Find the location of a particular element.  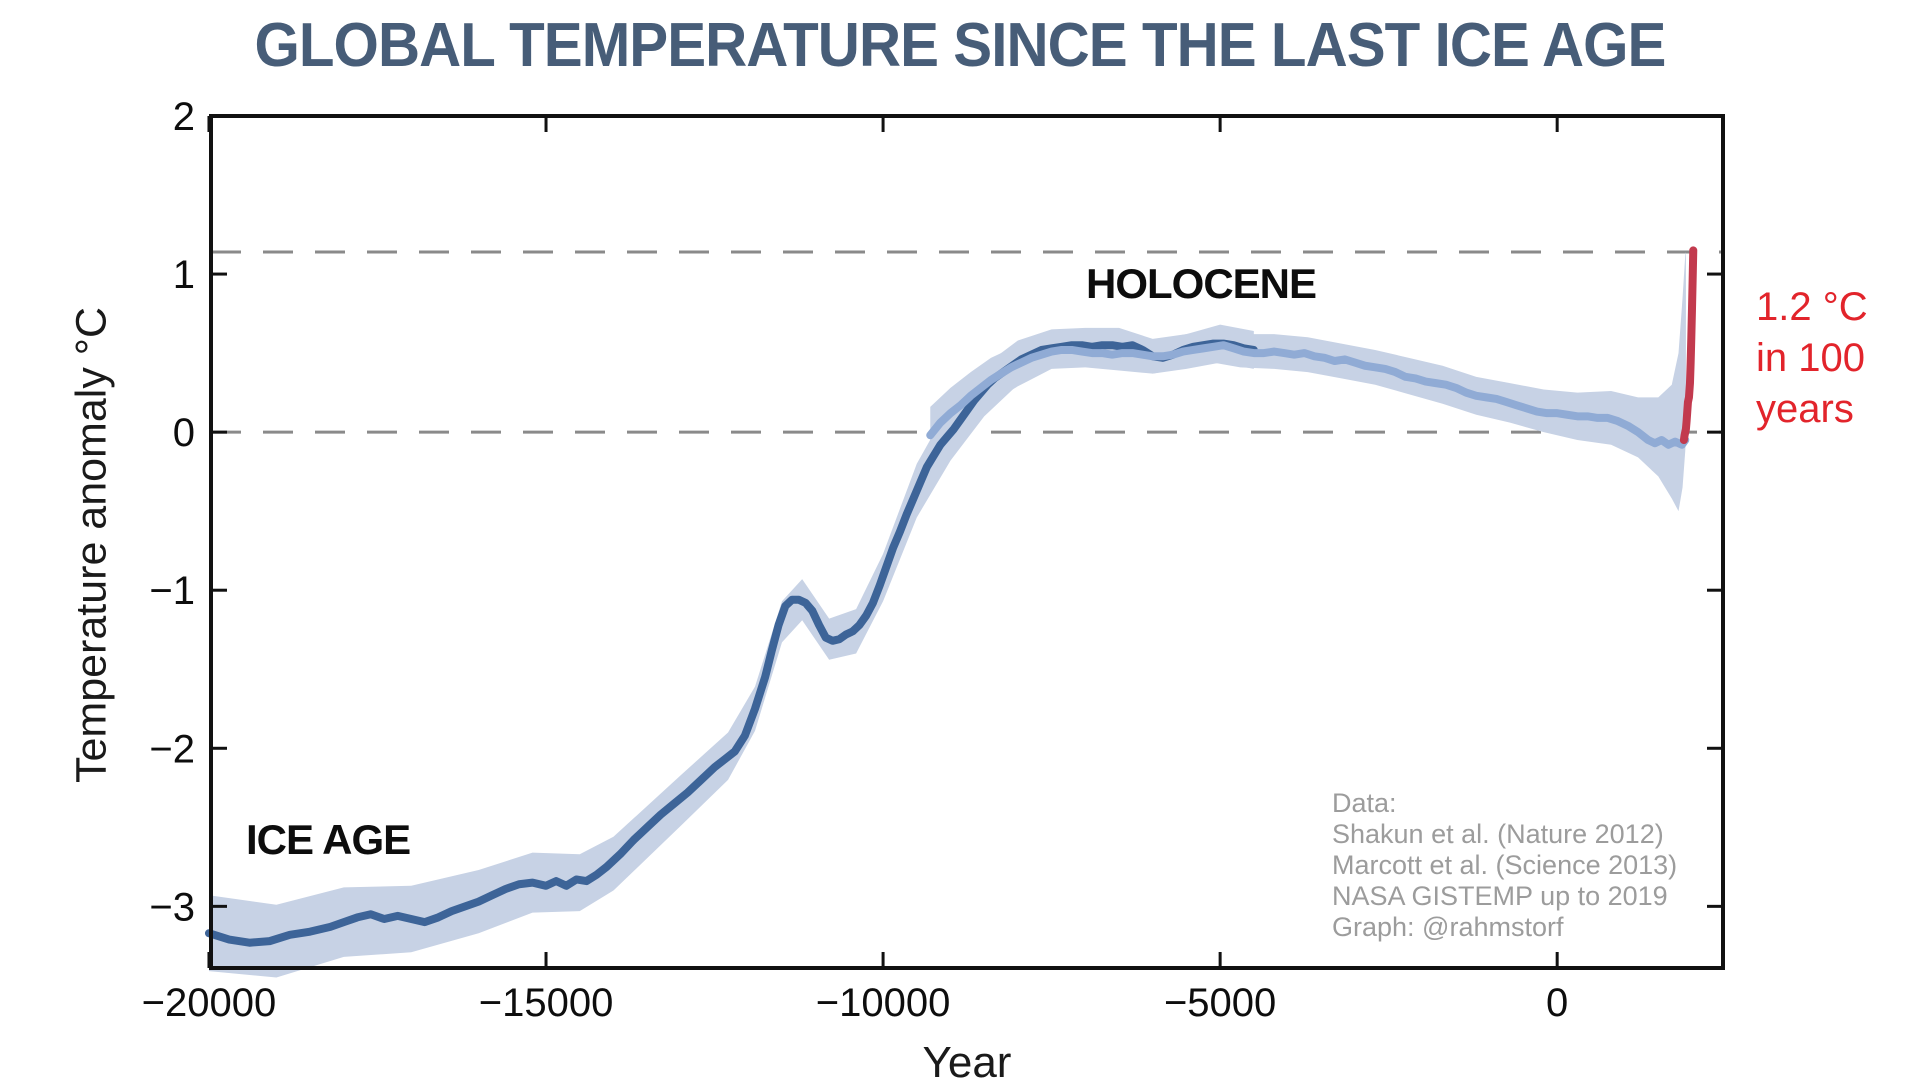

ice-age-annotation: ICE AGE is located at coordinates (328, 839).